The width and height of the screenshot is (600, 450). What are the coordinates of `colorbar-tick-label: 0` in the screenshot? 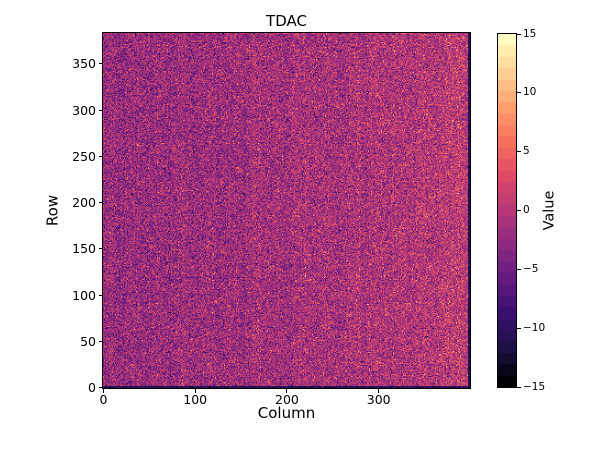 It's located at (526, 210).